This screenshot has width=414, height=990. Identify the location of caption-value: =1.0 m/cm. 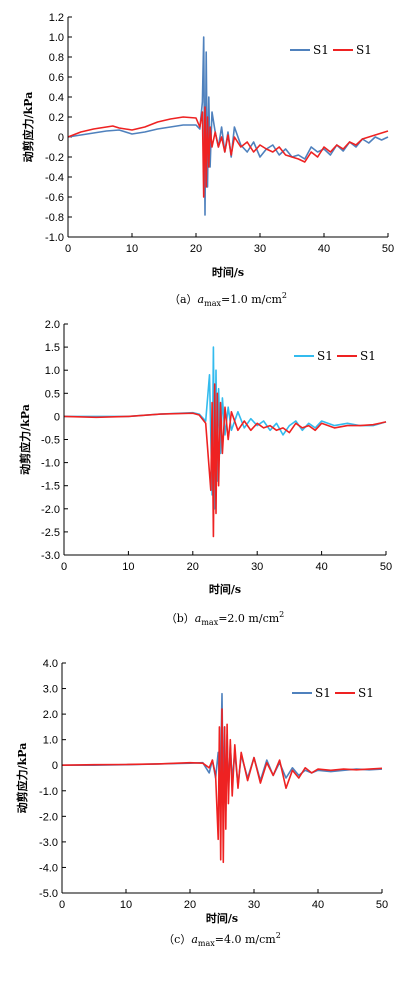
(252, 299).